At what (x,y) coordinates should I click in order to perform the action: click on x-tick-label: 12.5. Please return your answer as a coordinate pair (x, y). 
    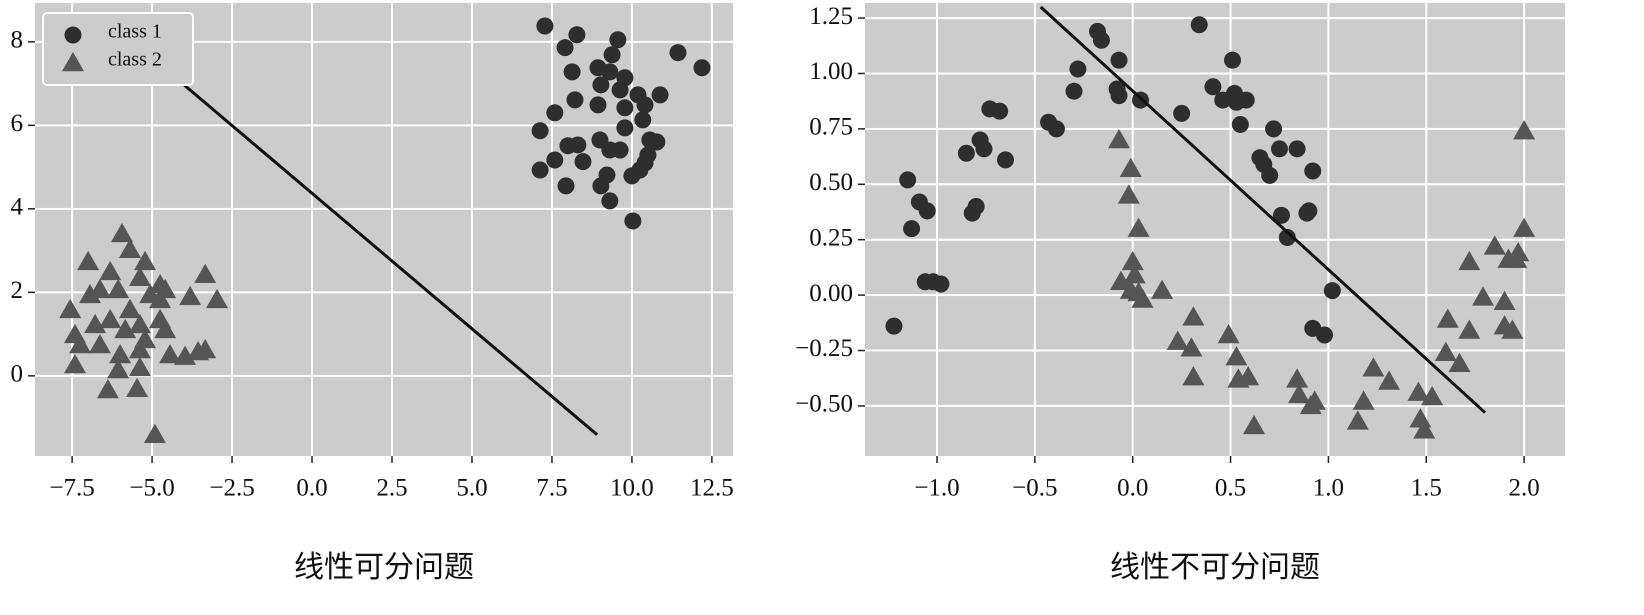
    Looking at the image, I should click on (712, 488).